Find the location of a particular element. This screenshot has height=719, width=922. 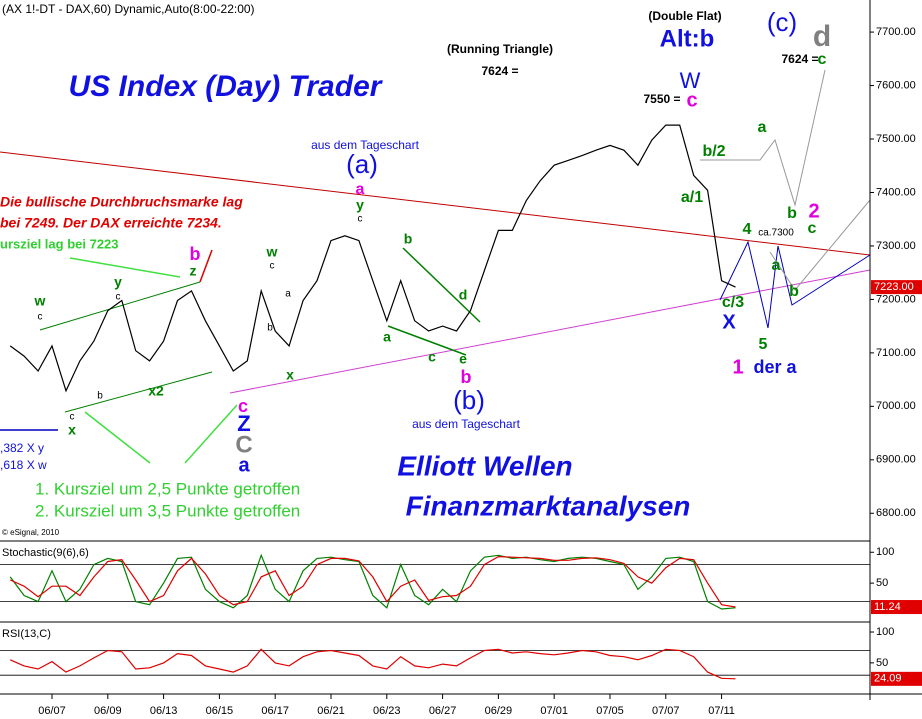

x-tick-label: 06/17 is located at coordinates (275, 711).